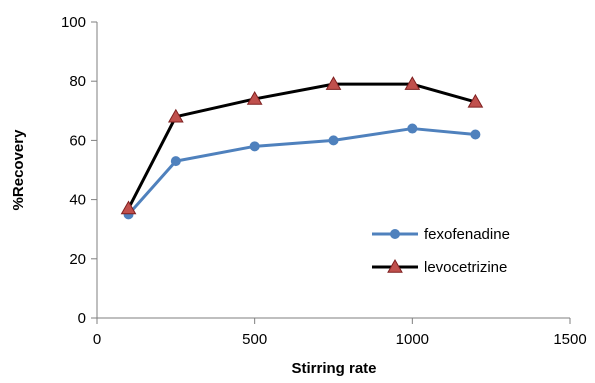 The image size is (595, 383). I want to click on x-axis-title: Stirring rate, so click(333, 368).